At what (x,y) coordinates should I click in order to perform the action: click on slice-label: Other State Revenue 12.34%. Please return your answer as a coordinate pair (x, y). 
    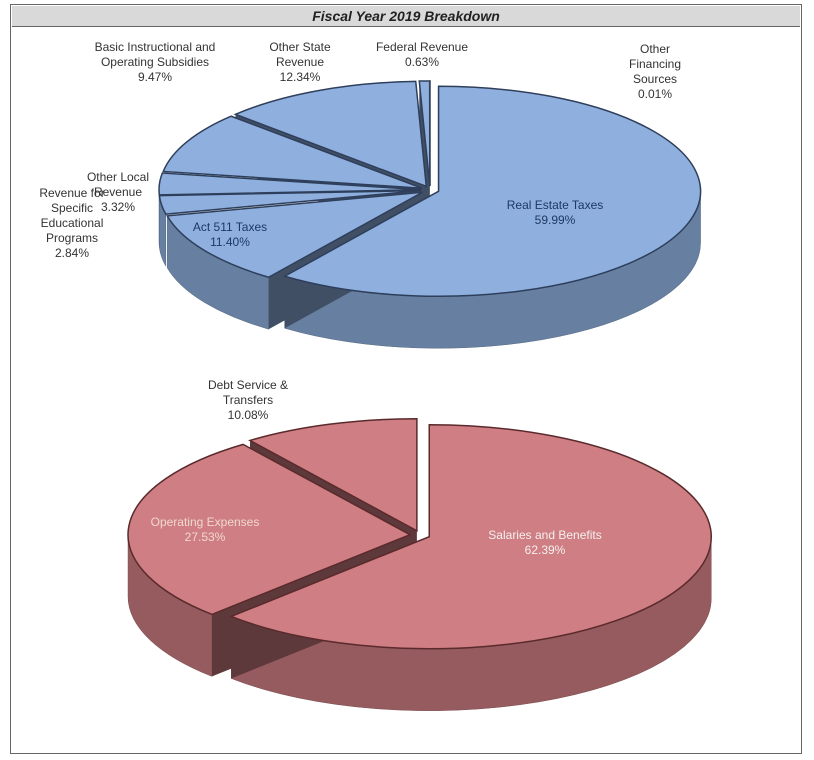
    Looking at the image, I should click on (300, 62).